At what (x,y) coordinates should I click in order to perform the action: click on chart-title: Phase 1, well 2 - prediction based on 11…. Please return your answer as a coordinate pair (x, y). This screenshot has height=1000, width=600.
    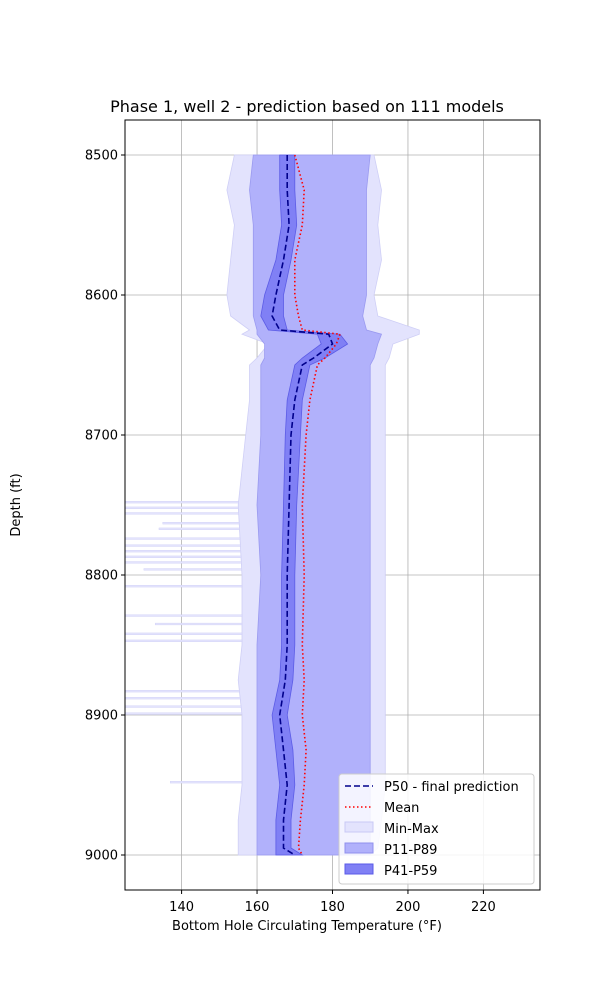
    Looking at the image, I should click on (307, 106).